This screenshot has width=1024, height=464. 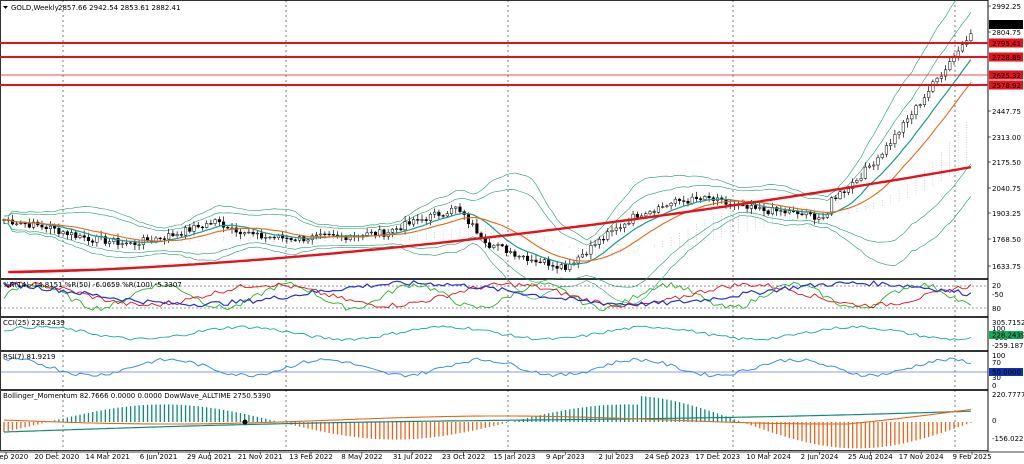 What do you see at coordinates (5, 7) in the screenshot?
I see `dropdown-icon` at bounding box center [5, 7].